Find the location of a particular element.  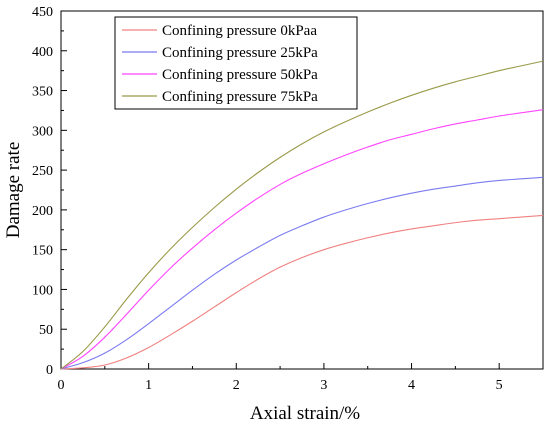

legend-label: Confining pressure 0kPaa is located at coordinates (239, 31).